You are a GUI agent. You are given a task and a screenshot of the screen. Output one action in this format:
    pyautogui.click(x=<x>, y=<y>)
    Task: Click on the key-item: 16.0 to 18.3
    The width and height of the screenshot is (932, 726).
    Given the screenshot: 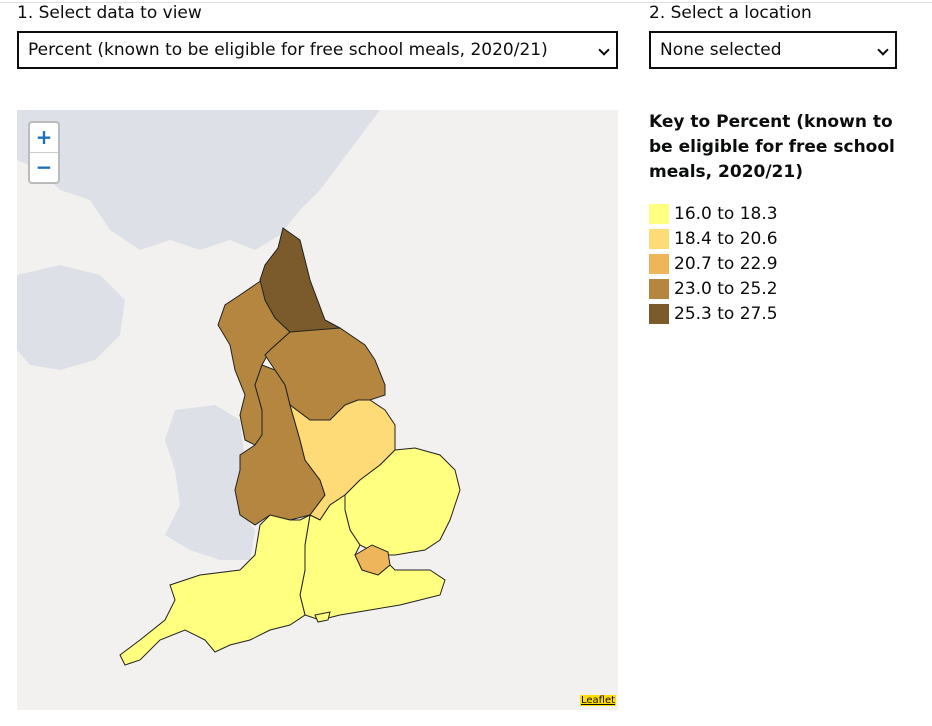 What is the action you would take?
    pyautogui.click(x=713, y=214)
    